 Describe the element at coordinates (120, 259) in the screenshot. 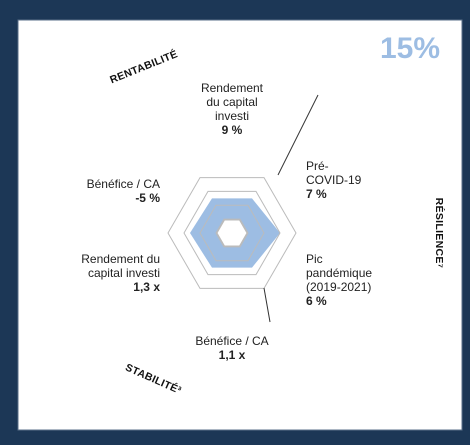

I see `metric-label: Rendement du` at that location.